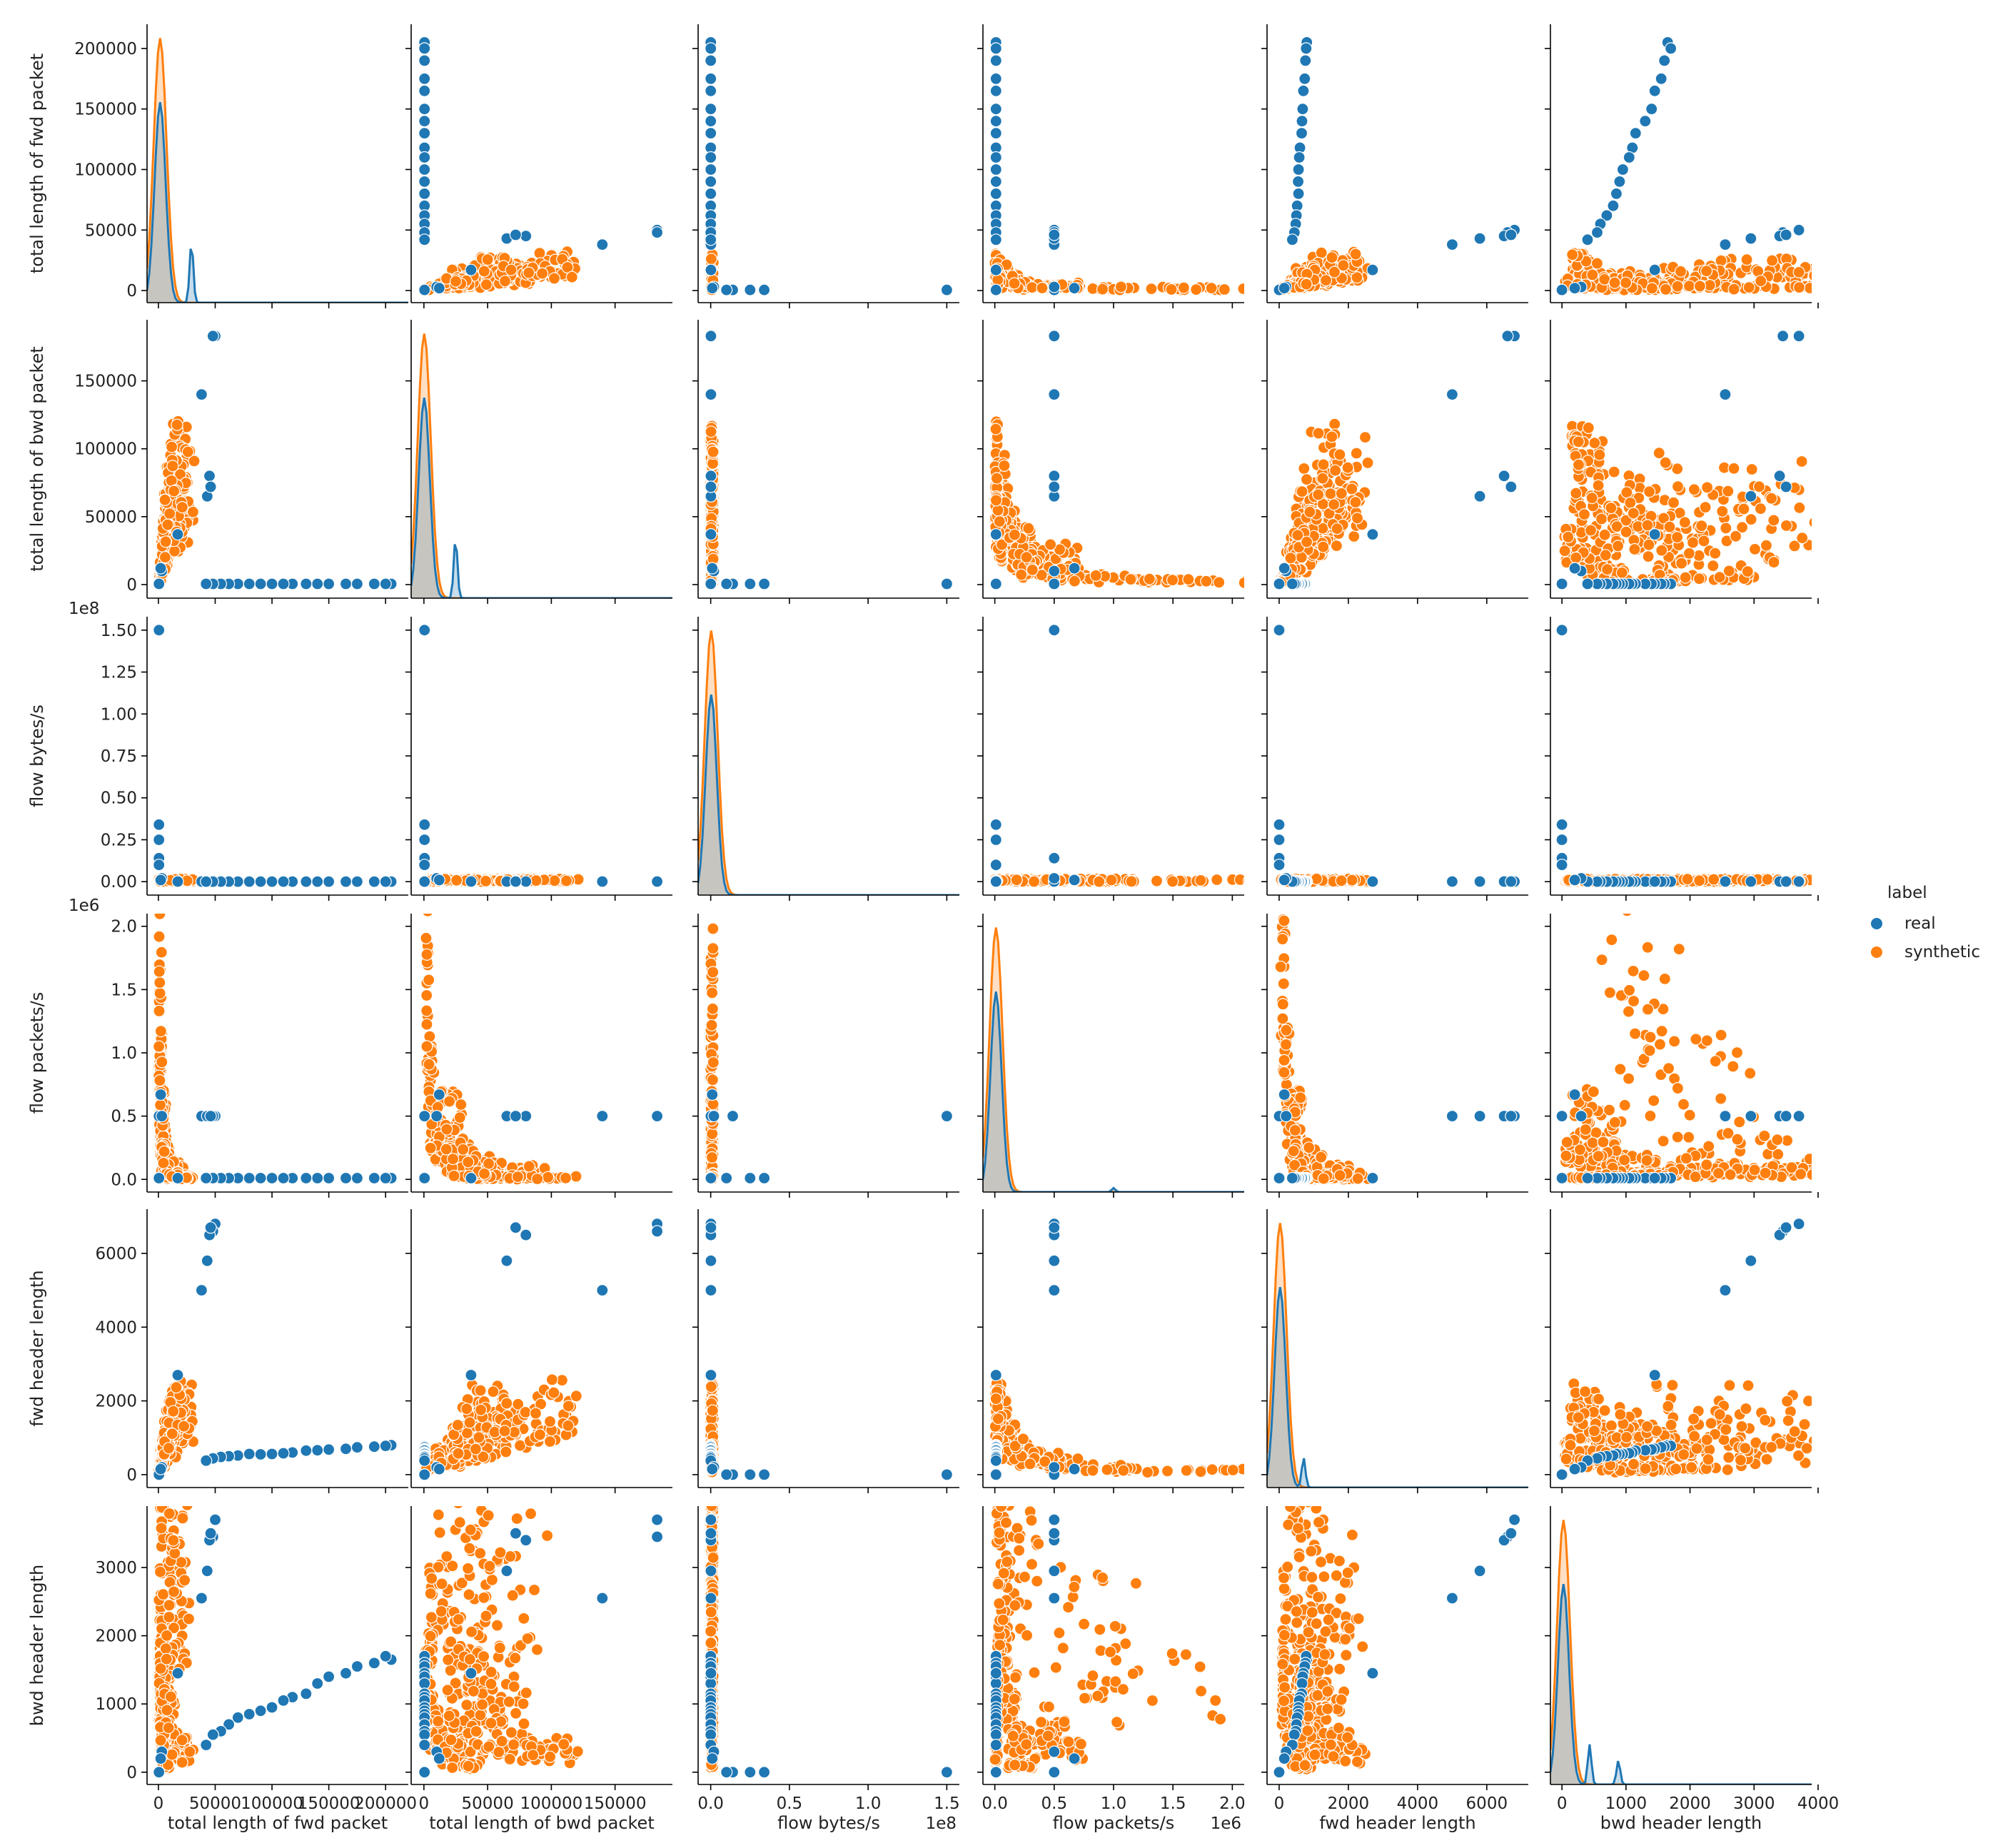  What do you see at coordinates (111, 230) in the screenshot?
I see `y-tick-label: 50000` at bounding box center [111, 230].